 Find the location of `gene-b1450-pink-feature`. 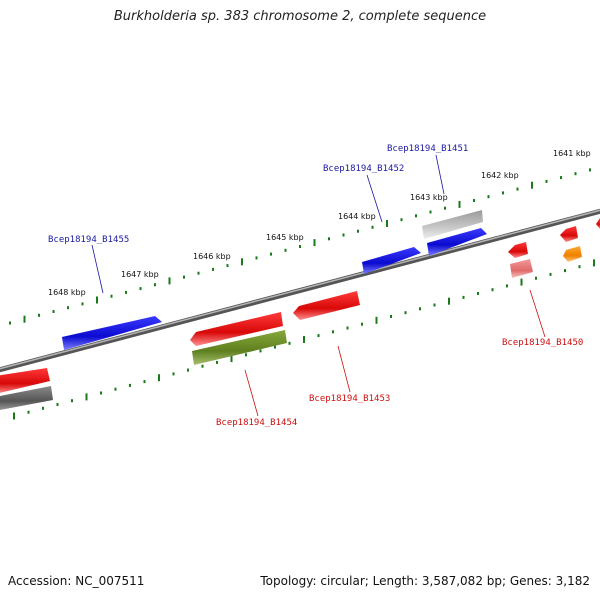

gene-b1450-pink-feature is located at coordinates (521, 268).